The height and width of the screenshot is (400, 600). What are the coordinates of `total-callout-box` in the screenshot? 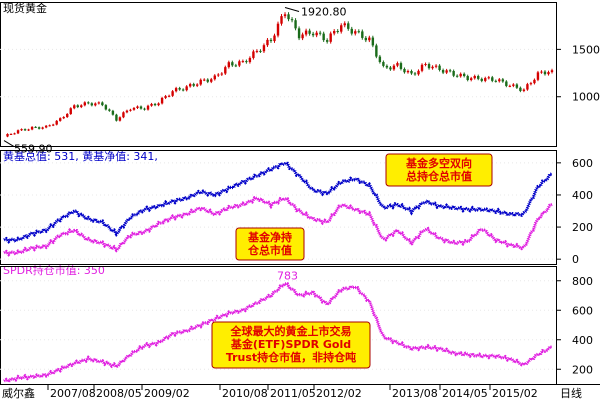 It's located at (439, 170).